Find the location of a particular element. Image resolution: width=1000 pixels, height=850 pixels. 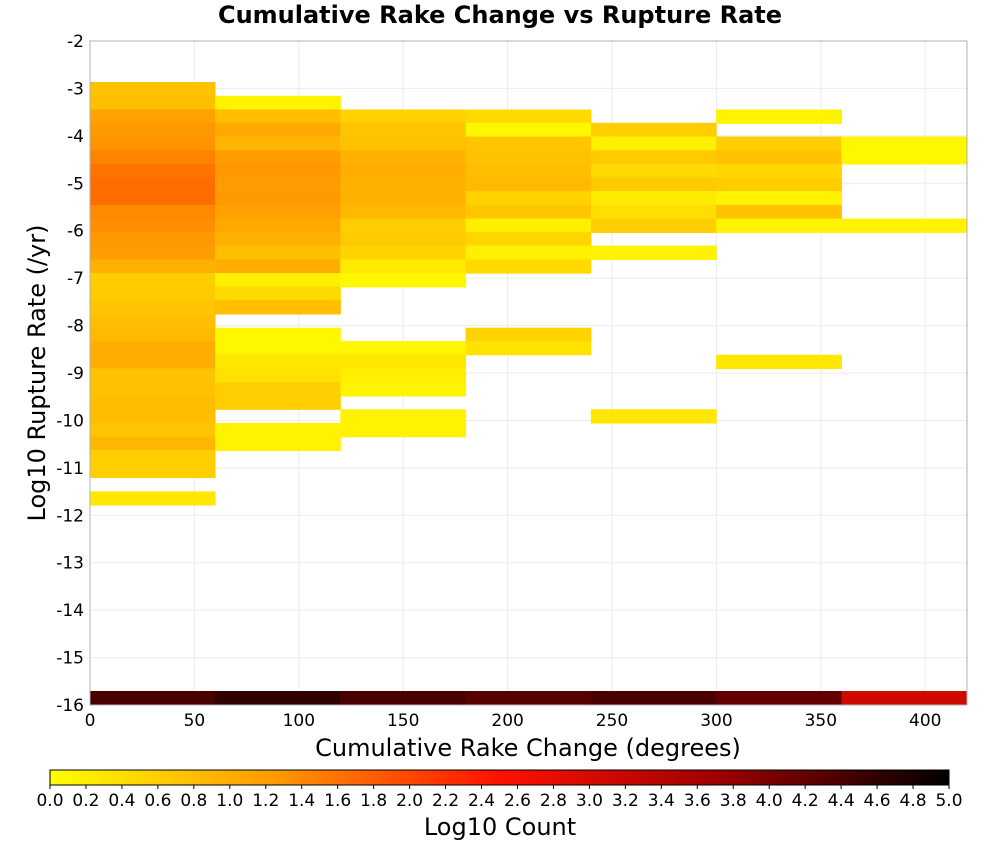

colorbar-tick-label: 4.4 is located at coordinates (841, 801).